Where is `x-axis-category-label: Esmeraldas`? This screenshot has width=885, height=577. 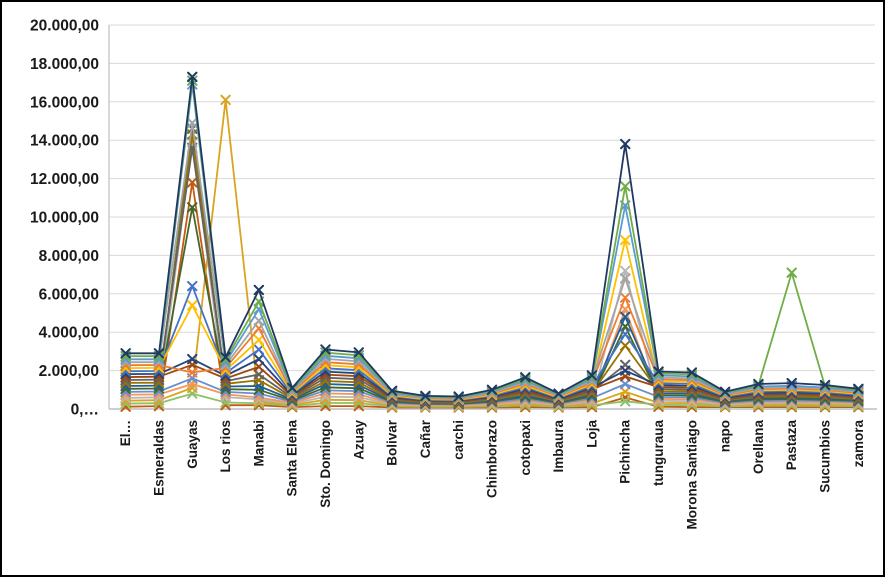
x-axis-category-label: Esmeraldas is located at coordinates (158, 458).